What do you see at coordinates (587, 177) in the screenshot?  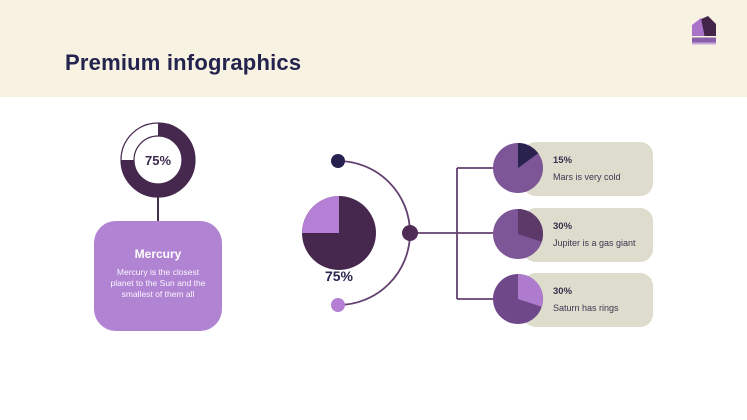 I see `callout-text: Mars is very cold` at bounding box center [587, 177].